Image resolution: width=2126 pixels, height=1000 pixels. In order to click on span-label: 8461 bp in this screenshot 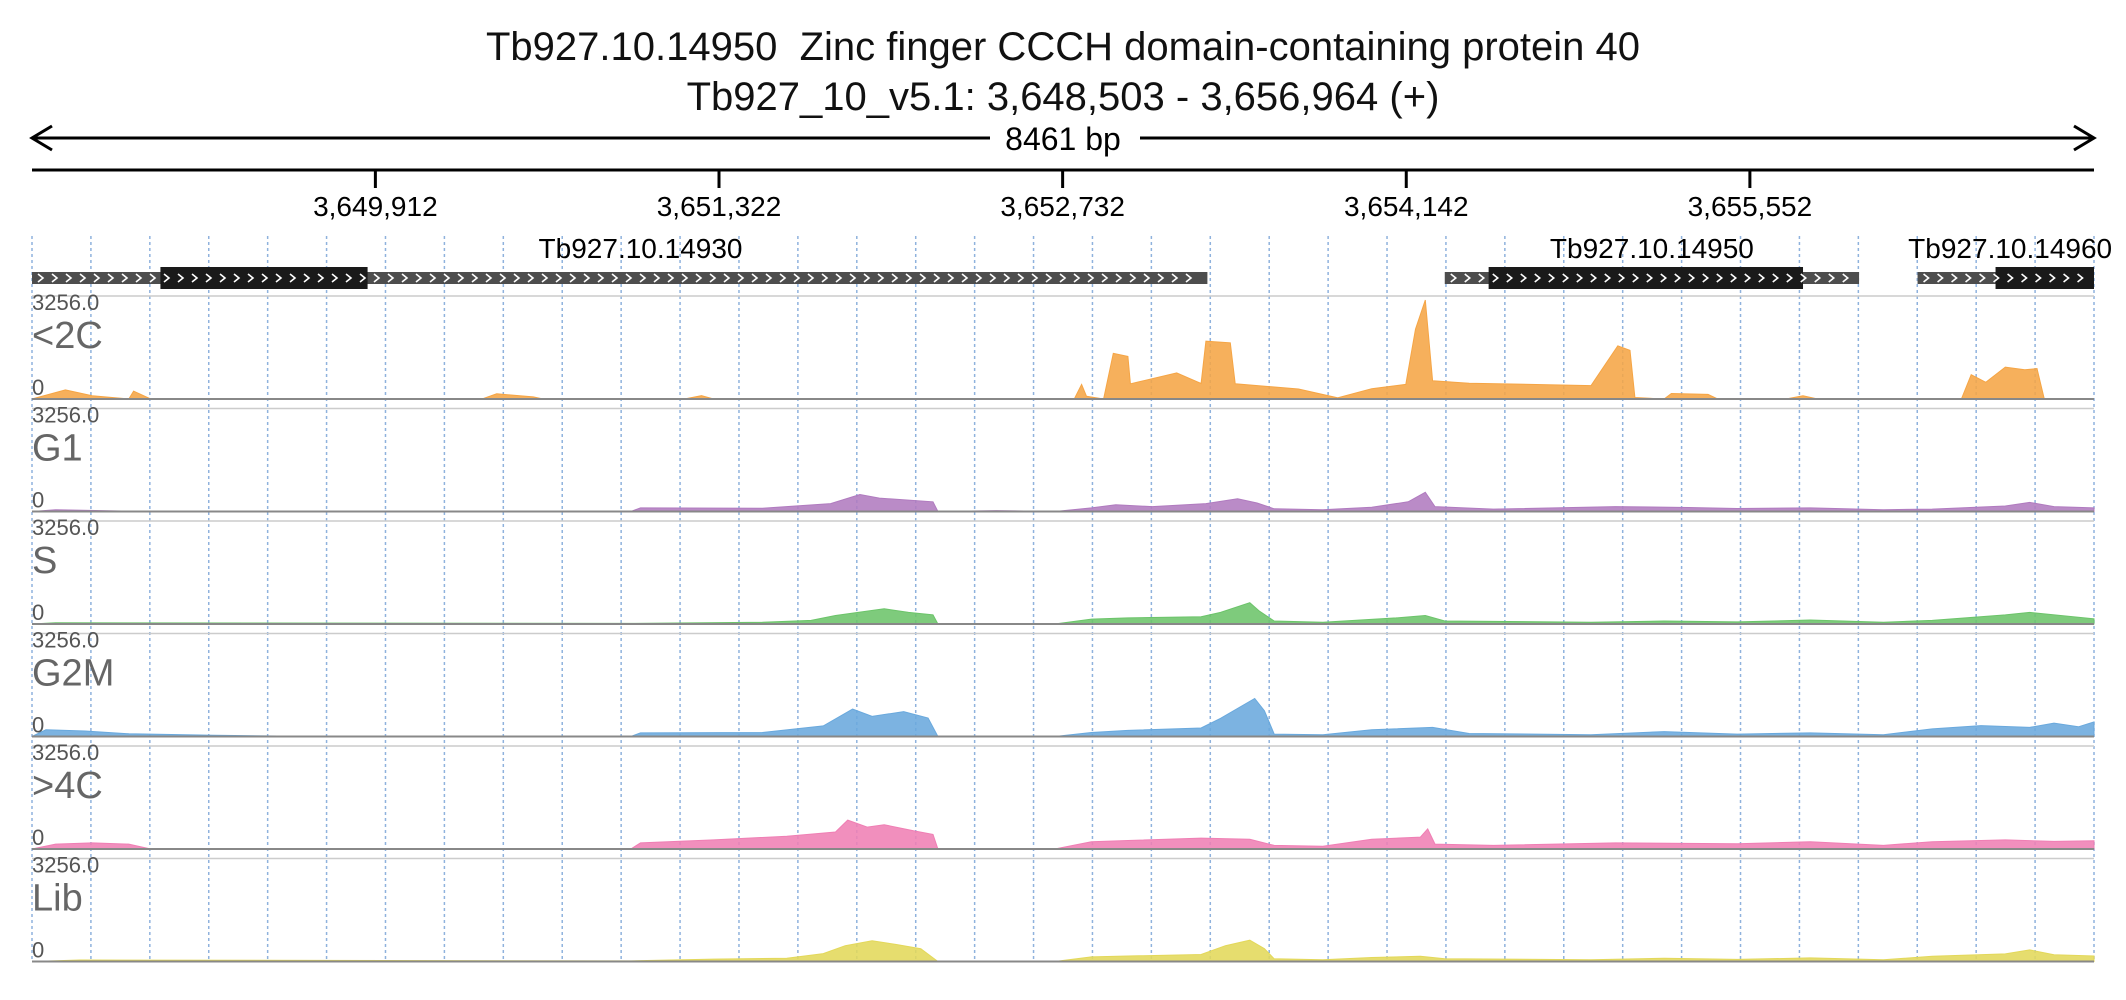, I will do `click(1063, 139)`.